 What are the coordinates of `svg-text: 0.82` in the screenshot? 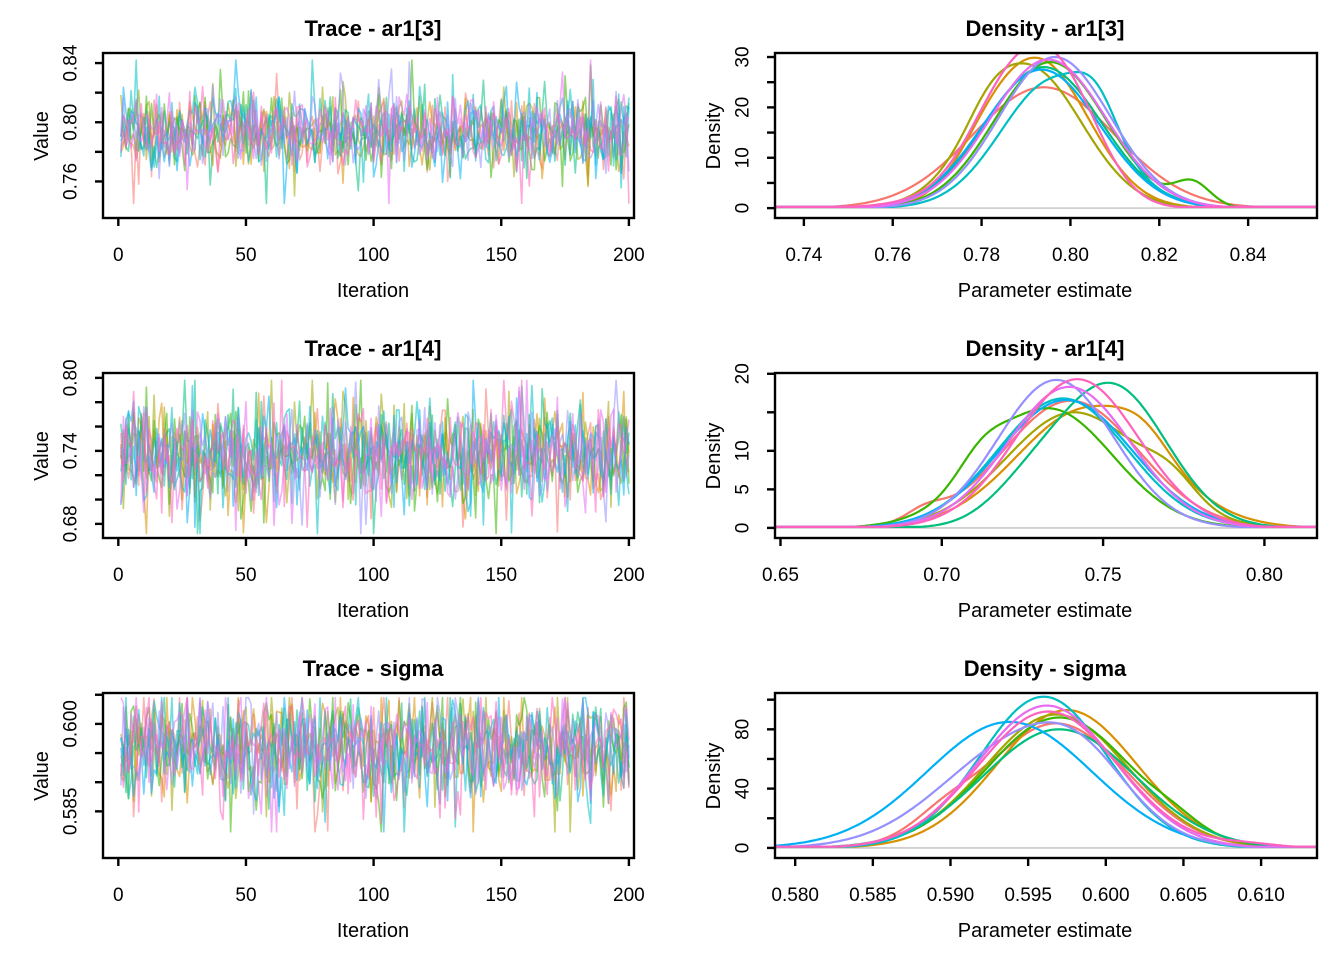 It's located at (1159, 255).